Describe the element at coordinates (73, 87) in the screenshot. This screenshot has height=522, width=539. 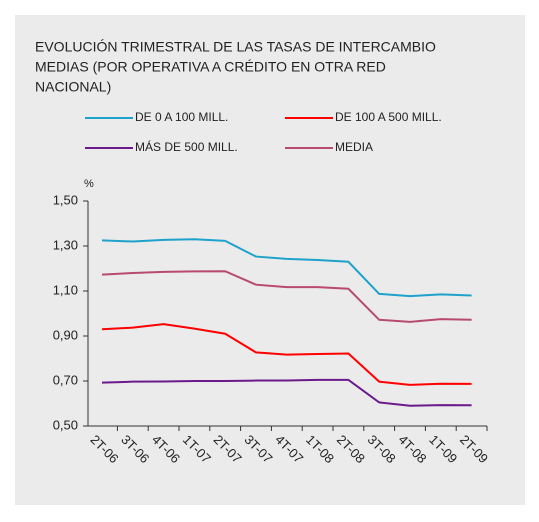
I see `chart-title: NACIONAL)` at that location.